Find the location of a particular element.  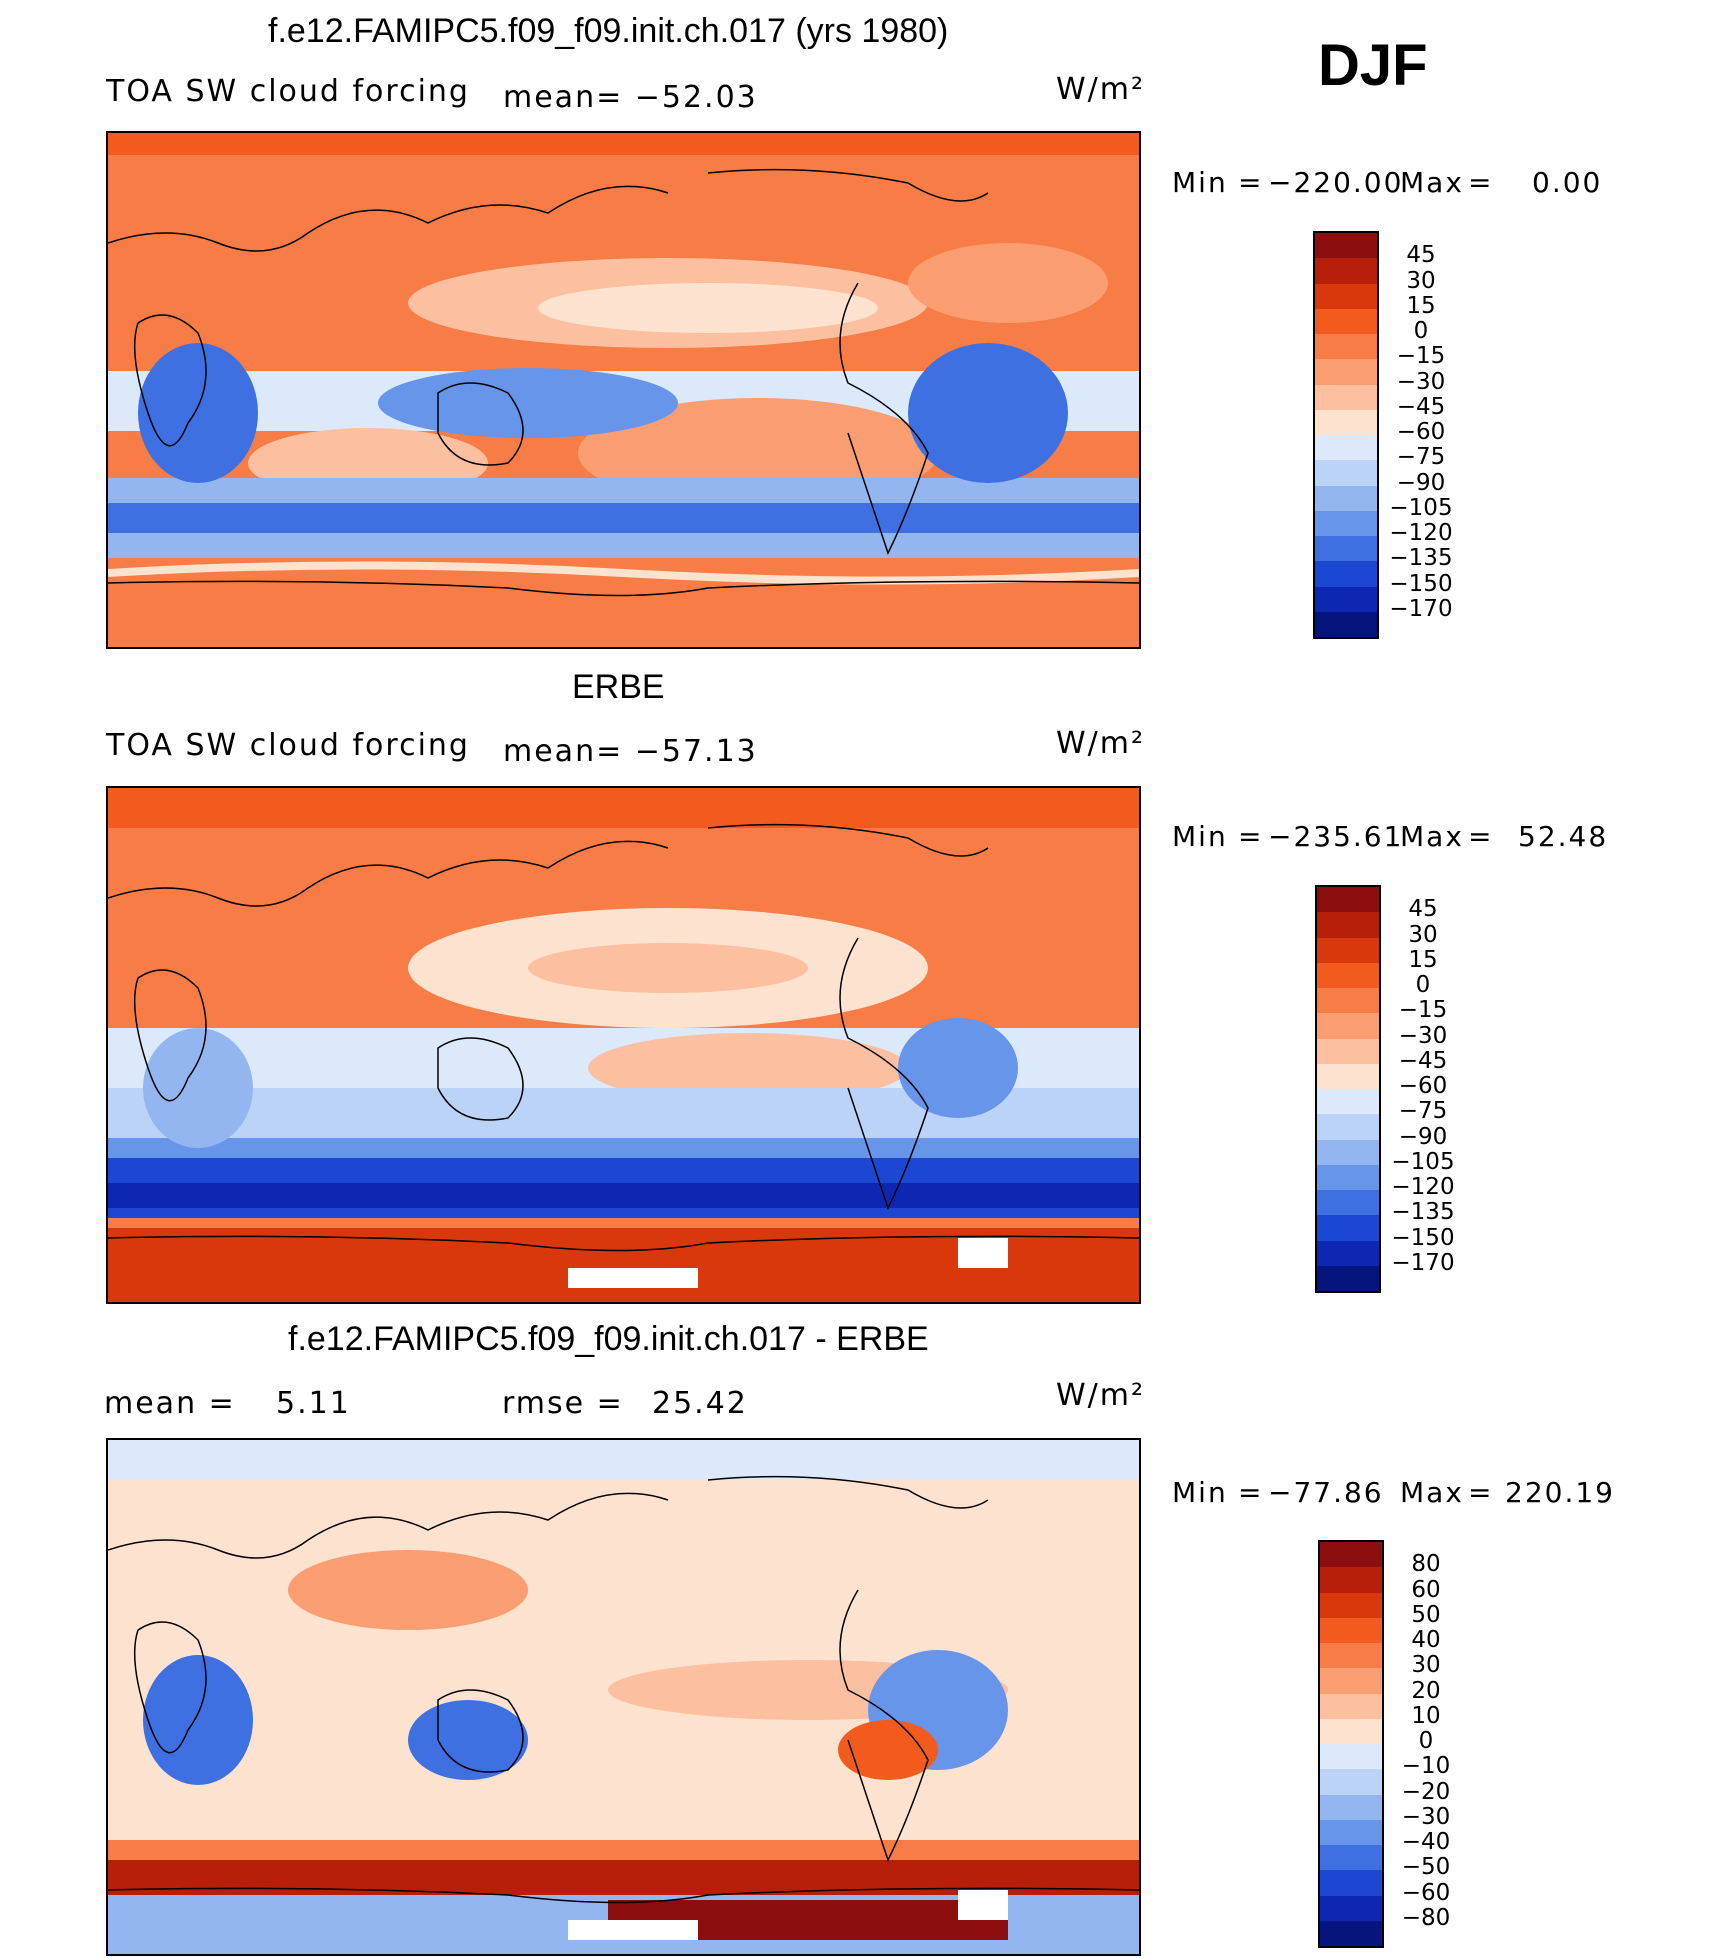

panel-2-max-eq: = is located at coordinates (1481, 836).